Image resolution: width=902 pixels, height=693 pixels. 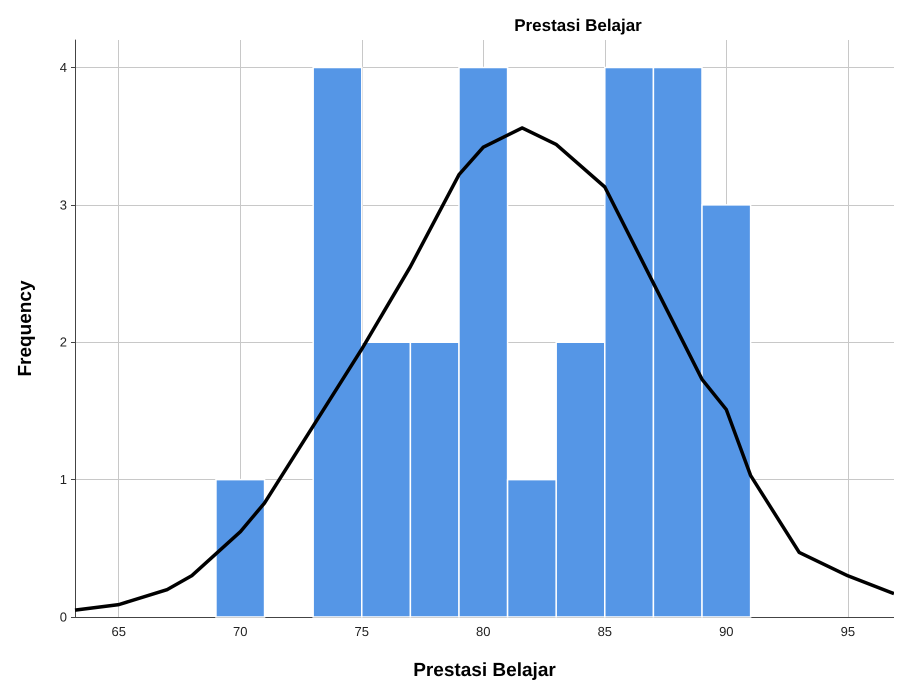 What do you see at coordinates (578, 25) in the screenshot?
I see `chart-title: Prestasi Belajar` at bounding box center [578, 25].